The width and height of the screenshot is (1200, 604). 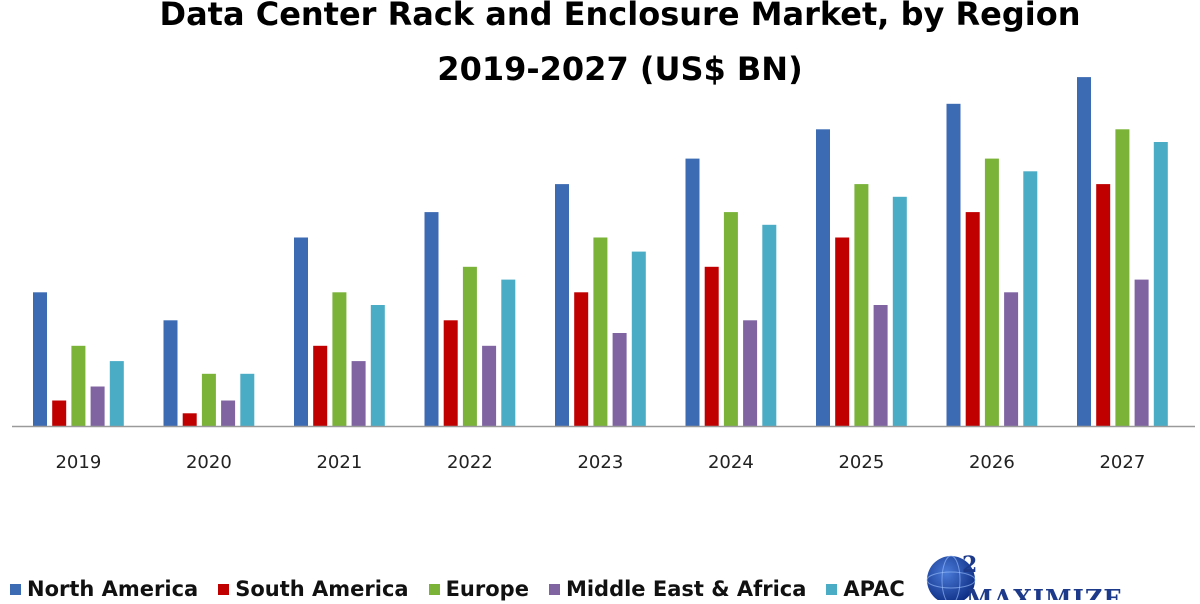 What do you see at coordinates (97, 406) in the screenshot?
I see `bar-2019-middle-east-africa` at bounding box center [97, 406].